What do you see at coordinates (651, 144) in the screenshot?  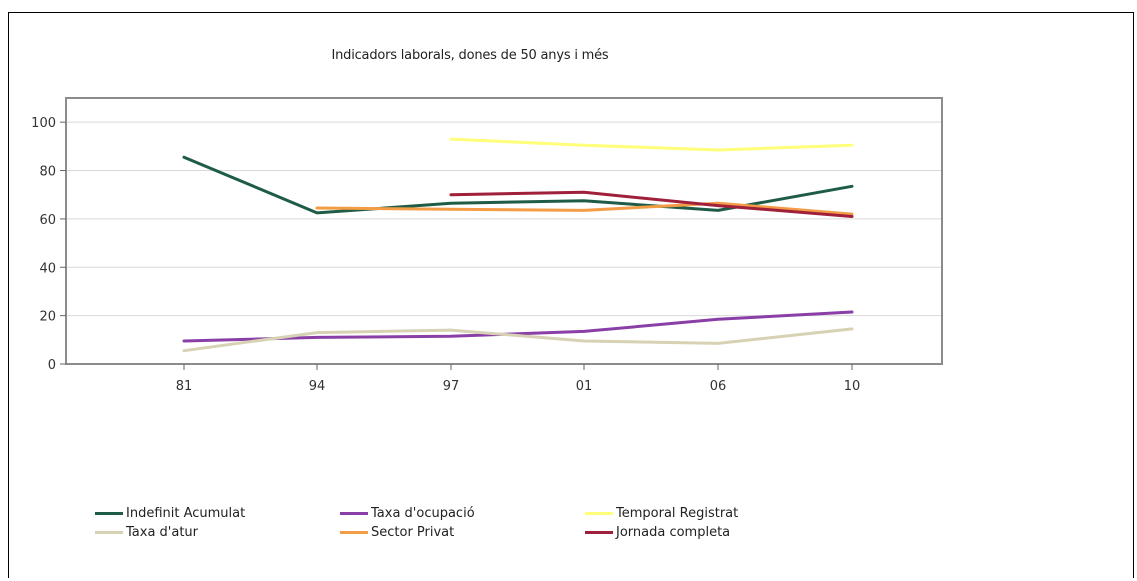 I see `series-line-temporal-registrat` at bounding box center [651, 144].